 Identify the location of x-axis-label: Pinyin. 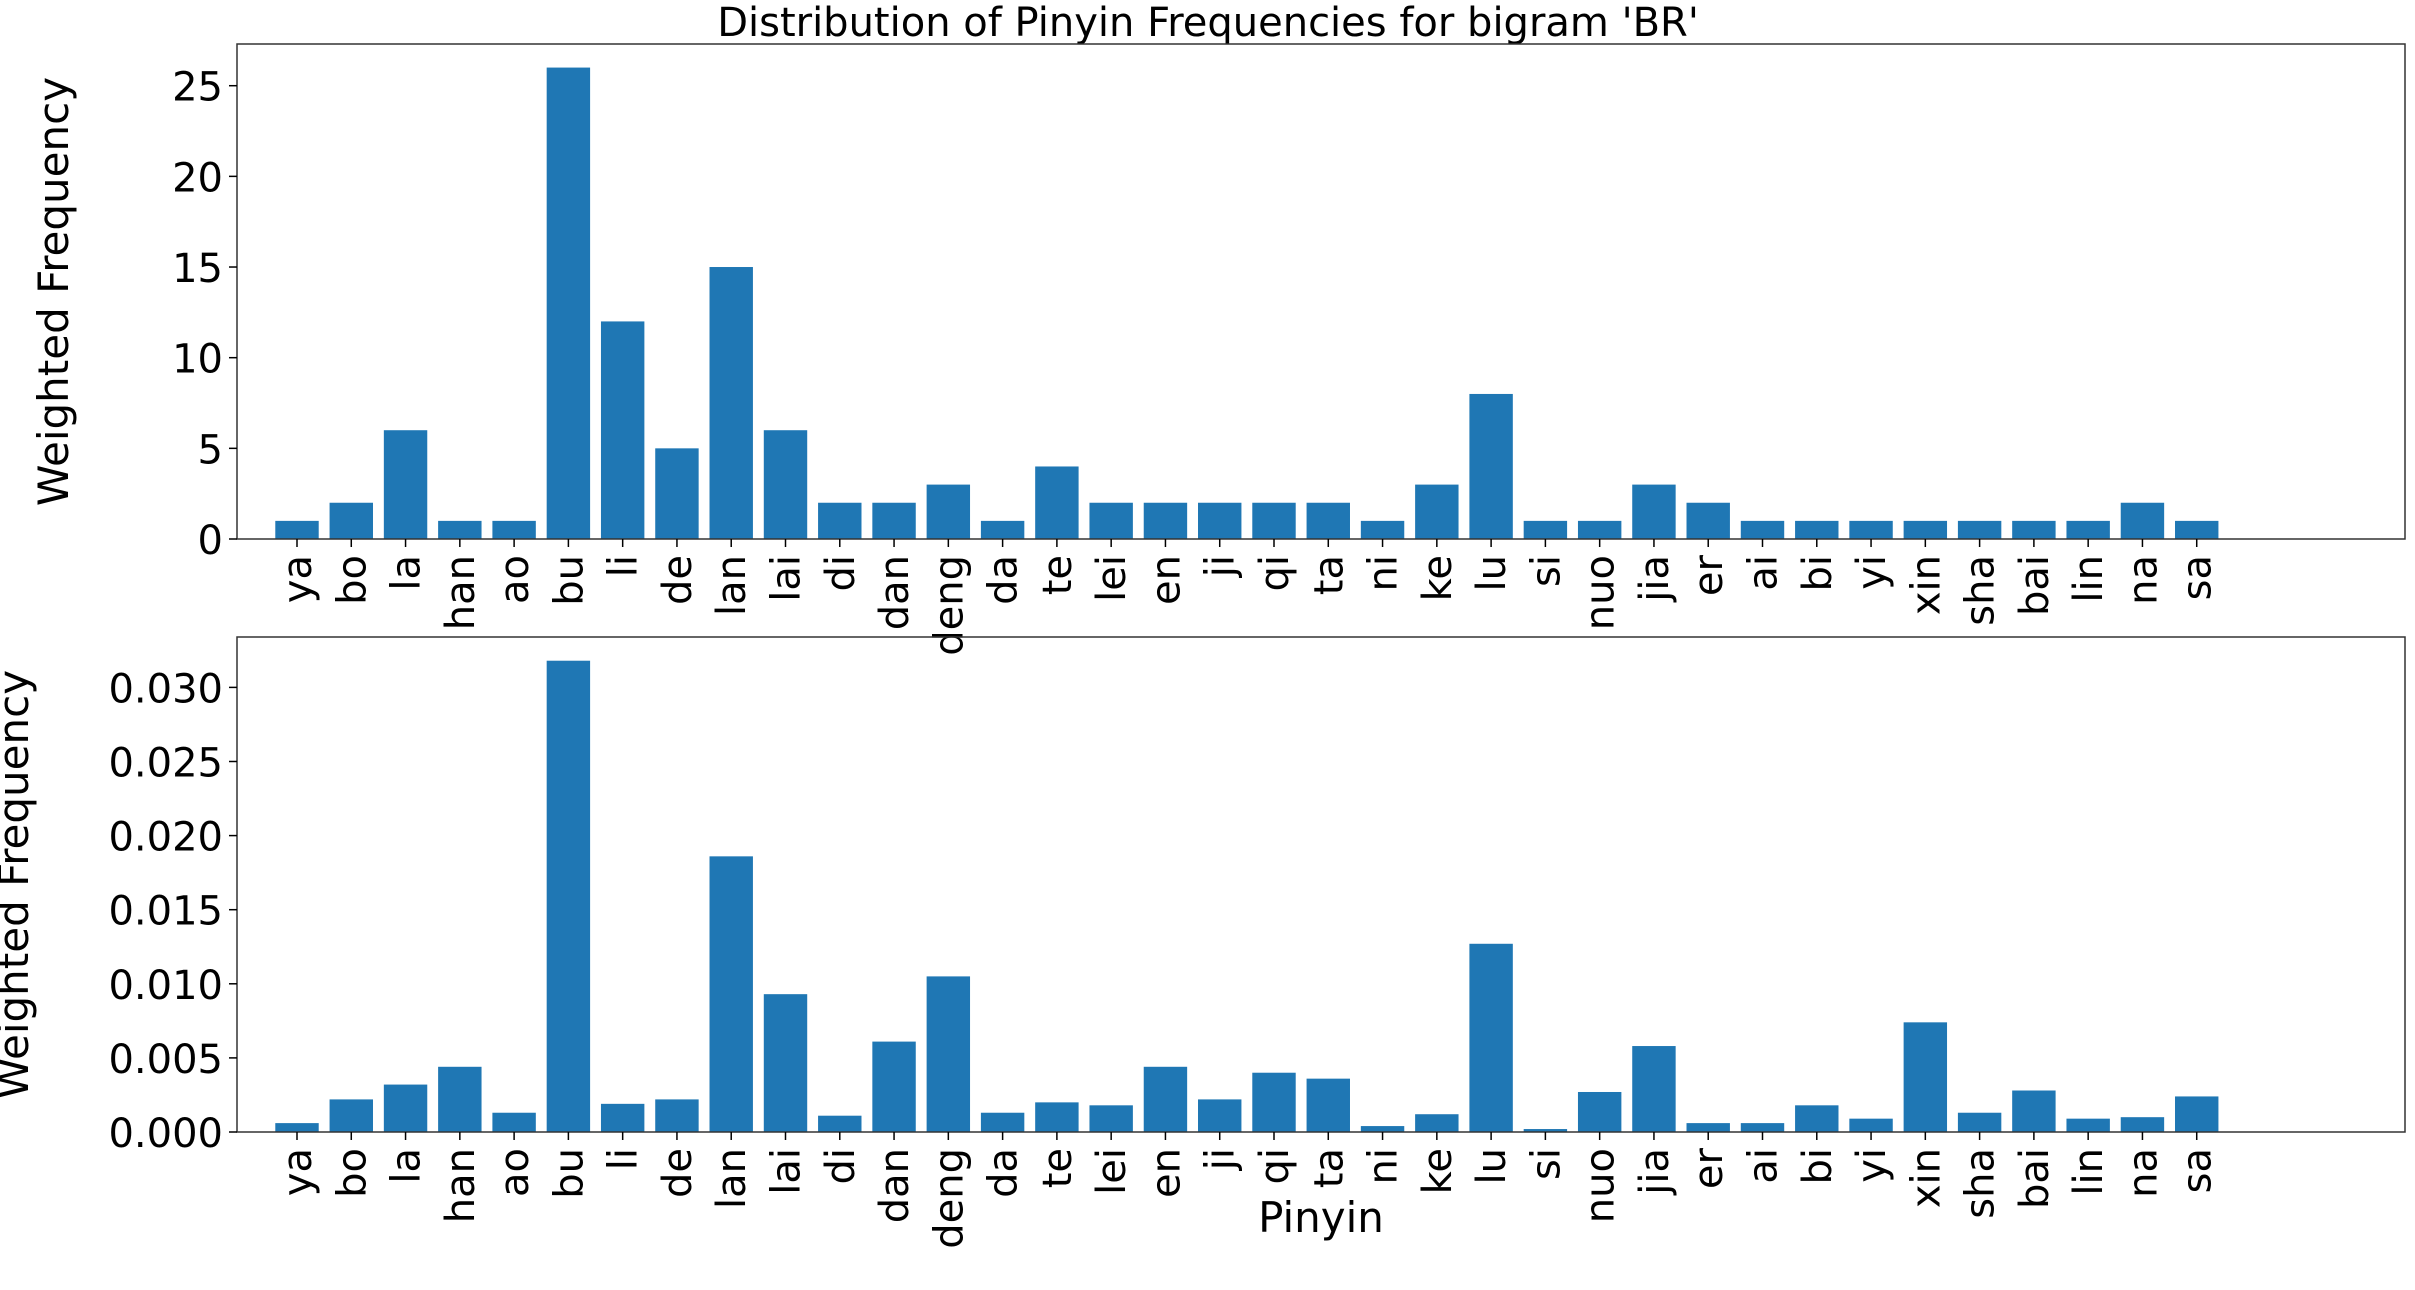
(1321, 1217).